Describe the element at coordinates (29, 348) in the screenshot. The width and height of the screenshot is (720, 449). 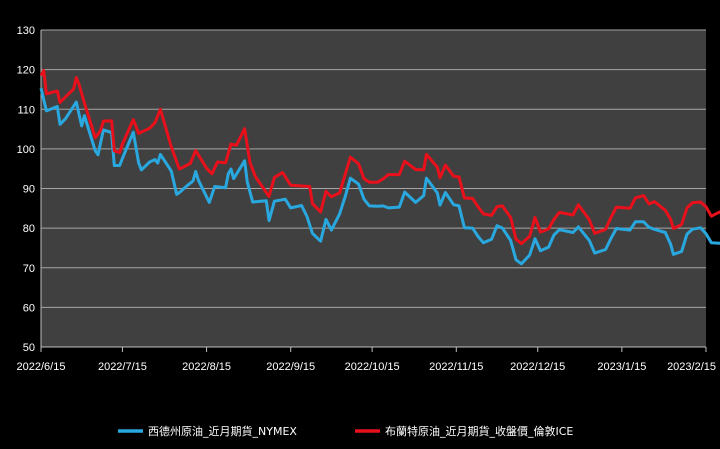
I see `y-tick-label: 50` at that location.